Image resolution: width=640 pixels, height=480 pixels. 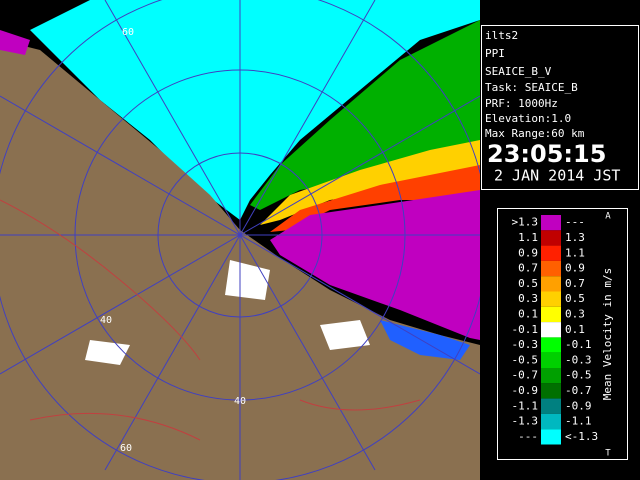 What do you see at coordinates (578, 421) in the screenshot?
I see `legend-high: -1.1` at bounding box center [578, 421].